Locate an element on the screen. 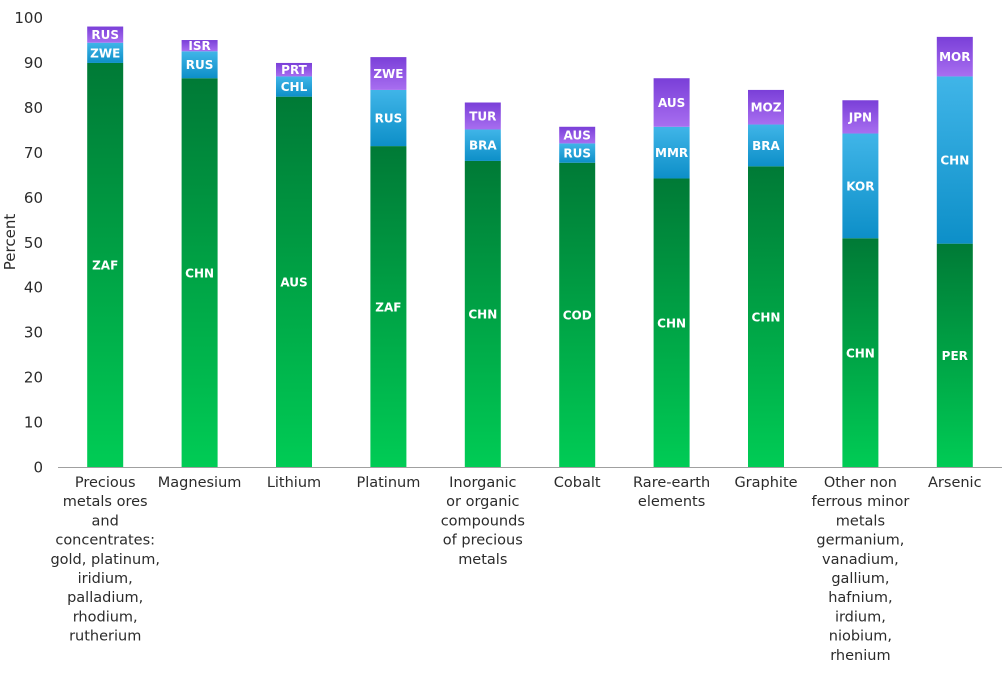 The image size is (1004, 680). y-tick-label: 60 is located at coordinates (33, 198).